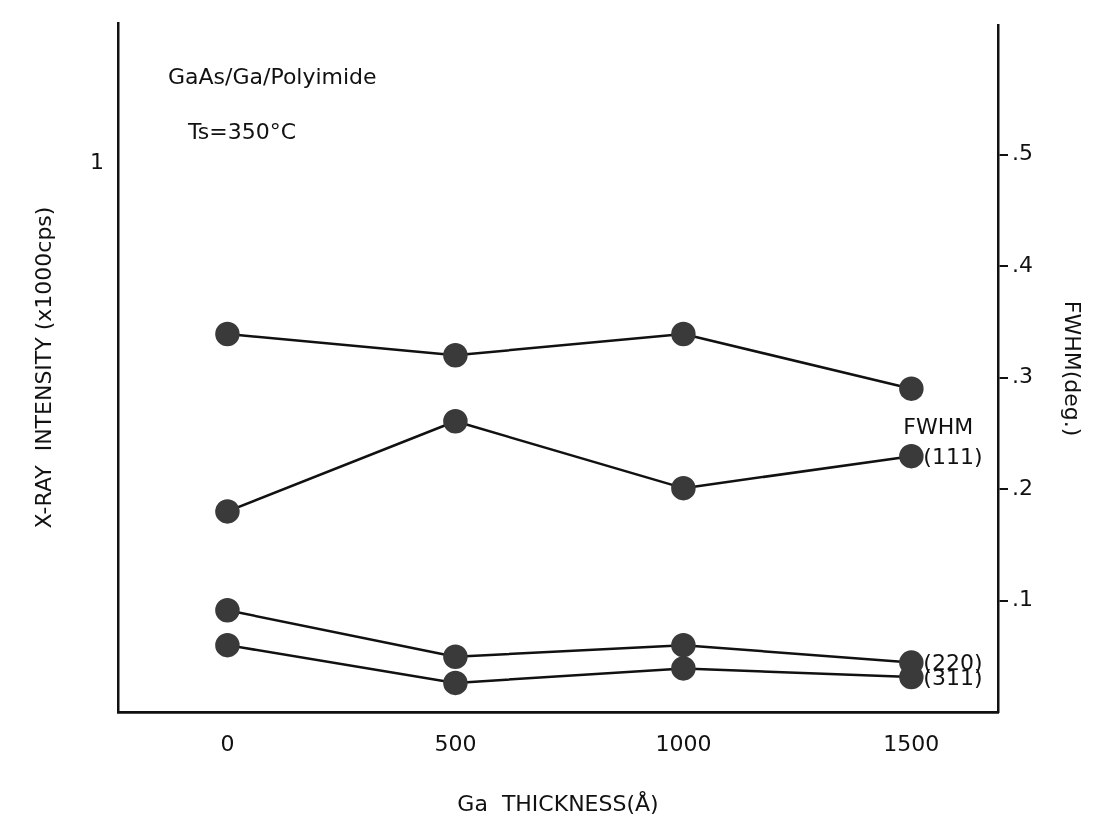 The height and width of the screenshot is (840, 1116). What do you see at coordinates (43, 367) in the screenshot?
I see `y-axis-title: X-RAY INTENSITY (x1000cps)` at bounding box center [43, 367].